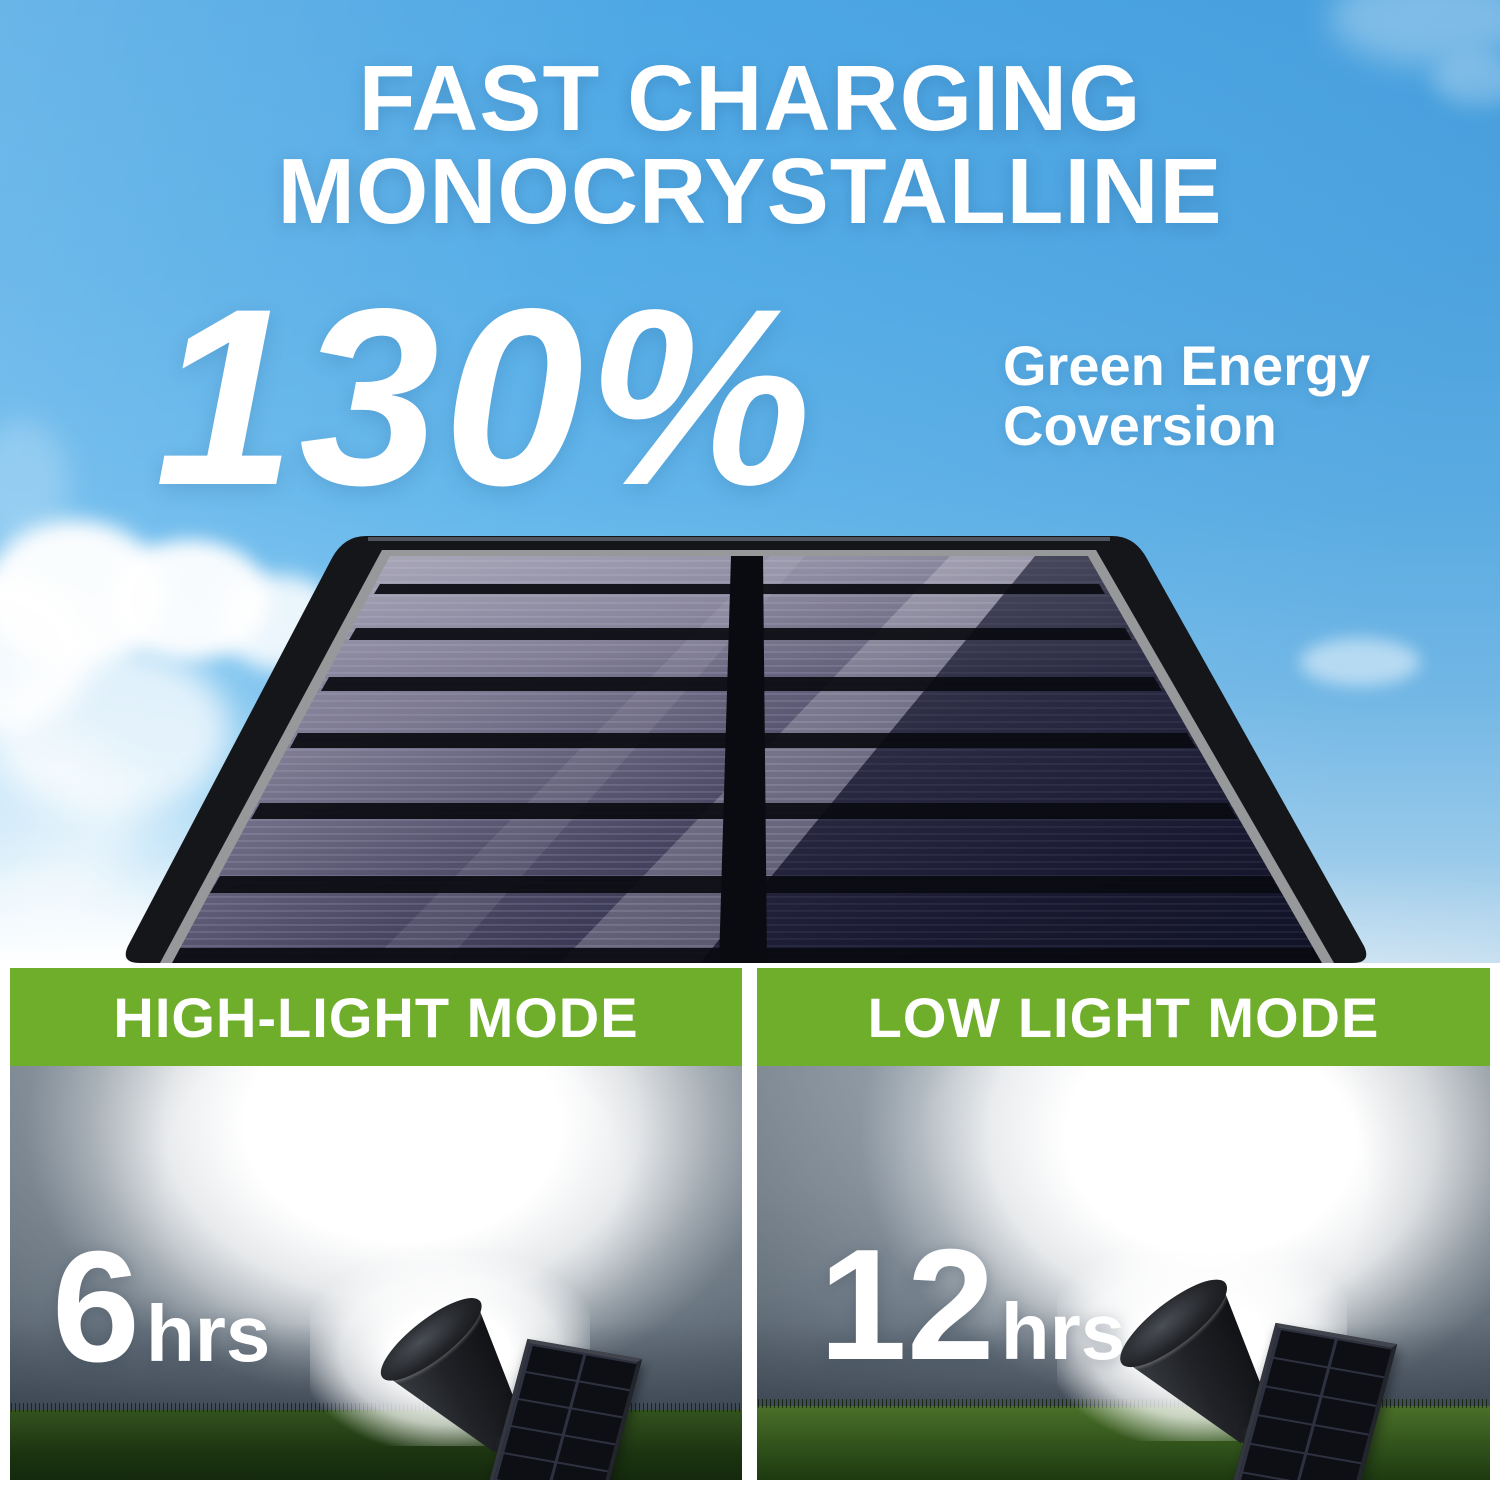  I want to click on runtime-label: 12 hrs, so click(972, 1305).